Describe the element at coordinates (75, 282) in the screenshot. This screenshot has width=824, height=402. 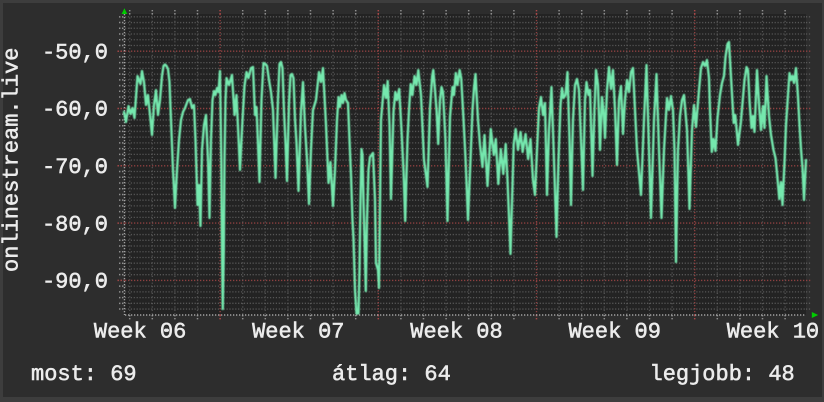
I see `svg-text: -90,0` at that location.